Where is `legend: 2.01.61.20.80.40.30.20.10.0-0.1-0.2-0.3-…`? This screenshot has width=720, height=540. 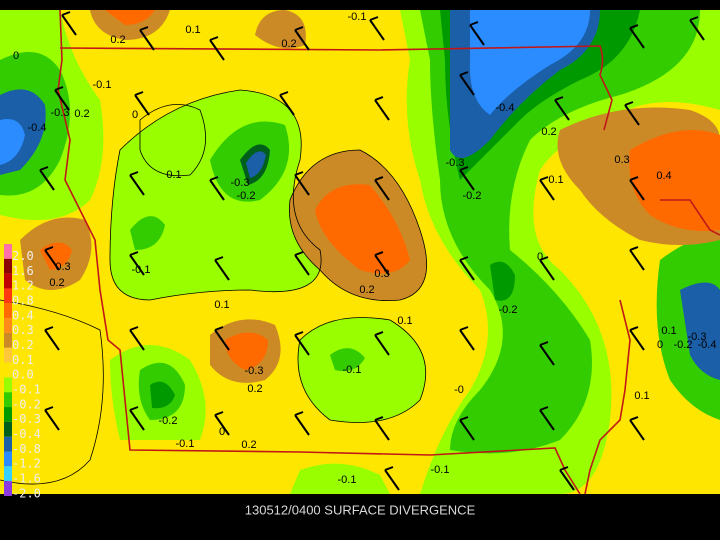
legend: 2.01.61.20.80.40.30.20.10.0-0.1-0.2-0.3-… is located at coordinates (22, 372).